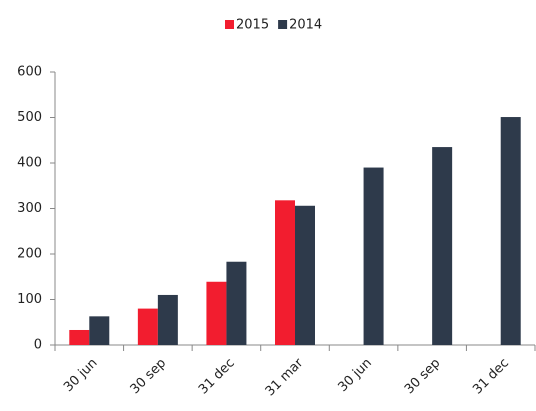 This screenshot has height=411, width=536. Describe the element at coordinates (29, 163) in the screenshot. I see `y-tick-label: 400` at that location.